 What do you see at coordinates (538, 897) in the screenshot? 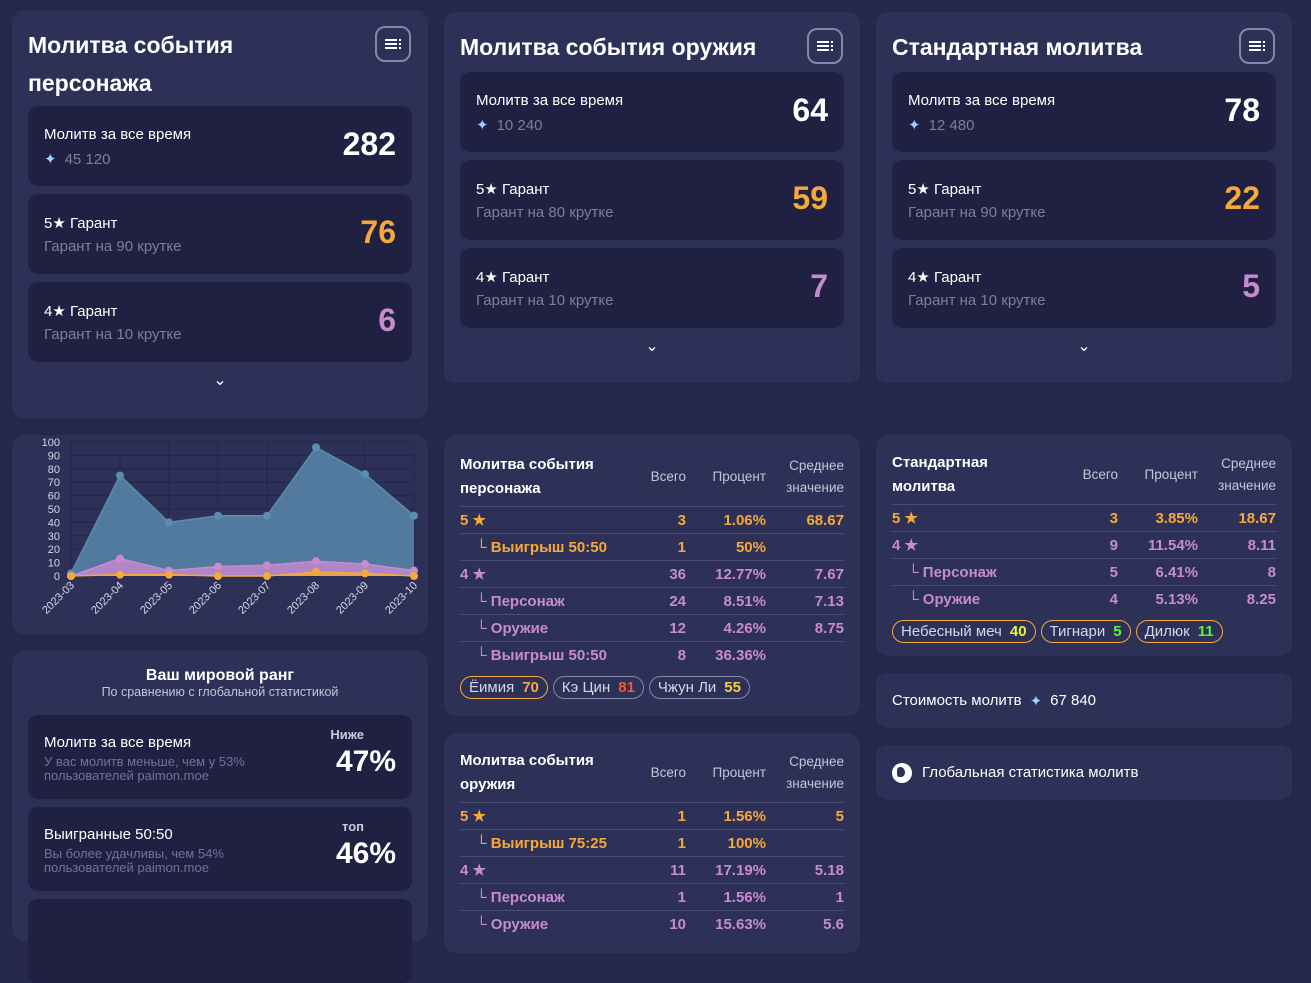
I see `row-label: └ Персонаж` at bounding box center [538, 897].